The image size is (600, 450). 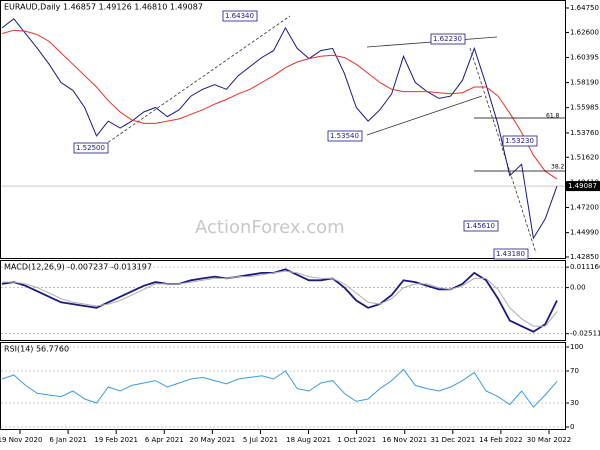 I want to click on y-tick-label: 1.44990, so click(x=584, y=233).